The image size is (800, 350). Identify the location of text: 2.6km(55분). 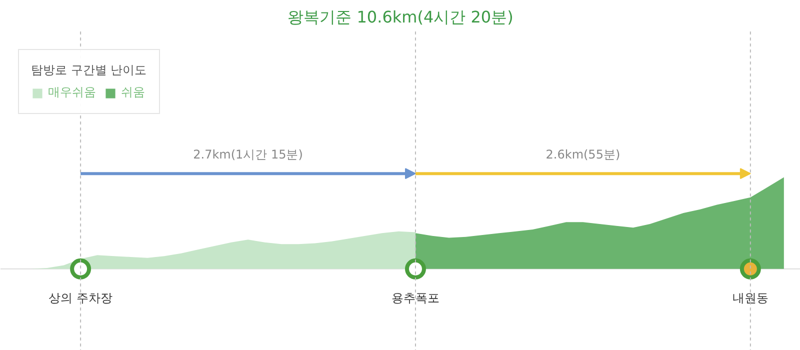
(583, 155).